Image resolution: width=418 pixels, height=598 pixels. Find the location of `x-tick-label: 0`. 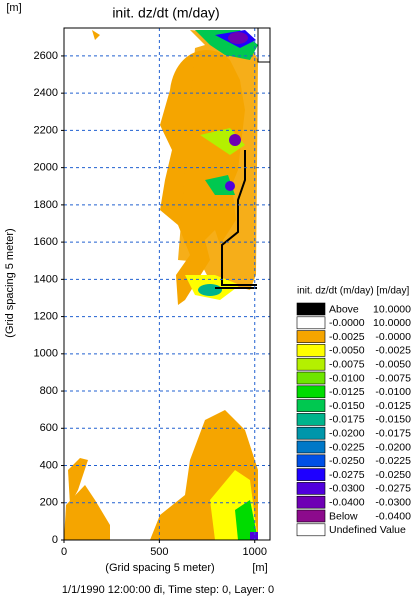

x-tick-label: 0 is located at coordinates (64, 552).